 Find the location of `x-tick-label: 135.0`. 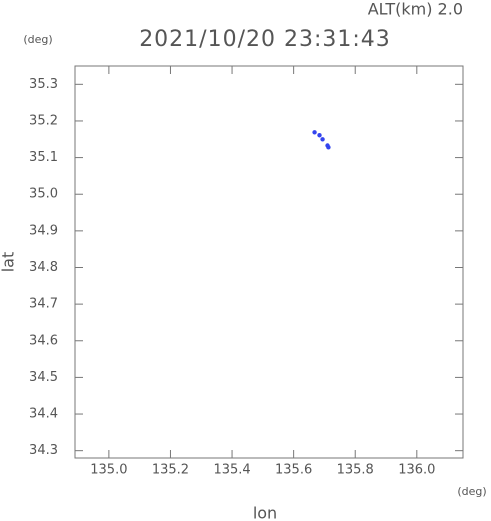

x-tick-label: 135.0 is located at coordinates (108, 470).